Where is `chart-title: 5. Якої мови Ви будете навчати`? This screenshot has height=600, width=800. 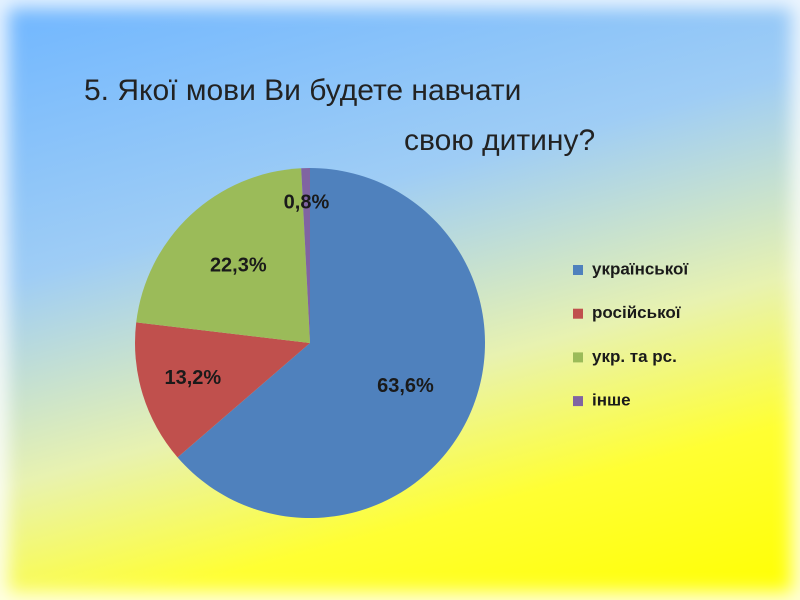 chart-title: 5. Якої мови Ви будете навчати is located at coordinates (302, 90).